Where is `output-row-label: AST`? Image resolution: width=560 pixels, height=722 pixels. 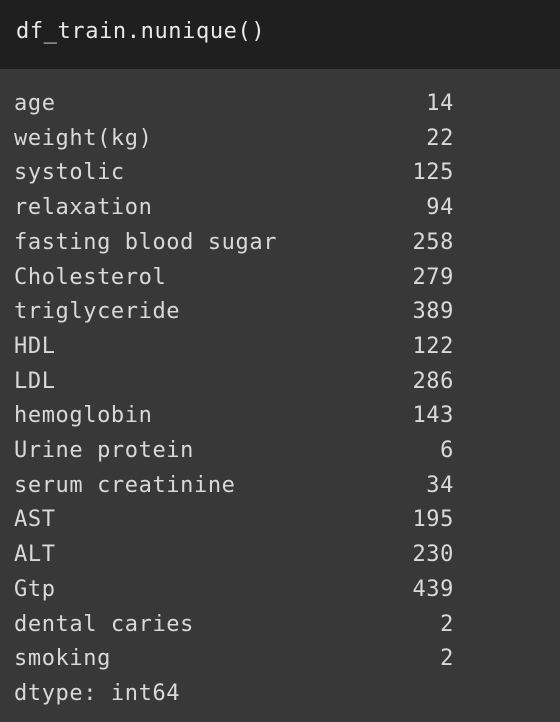 output-row-label: AST is located at coordinates (35, 520).